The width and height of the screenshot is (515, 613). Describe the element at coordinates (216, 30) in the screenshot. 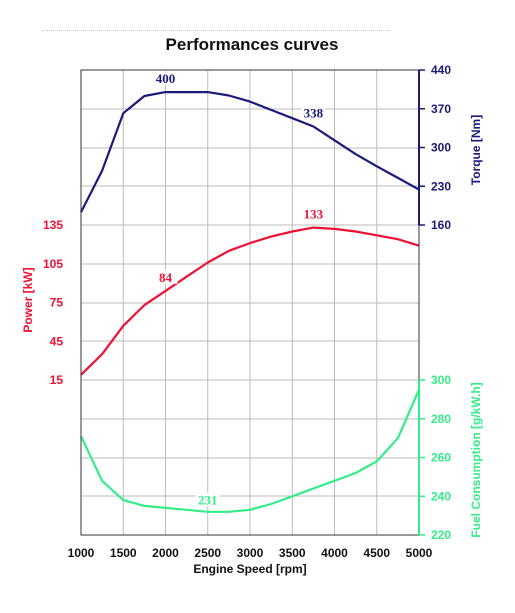

I see `header-rule` at that location.